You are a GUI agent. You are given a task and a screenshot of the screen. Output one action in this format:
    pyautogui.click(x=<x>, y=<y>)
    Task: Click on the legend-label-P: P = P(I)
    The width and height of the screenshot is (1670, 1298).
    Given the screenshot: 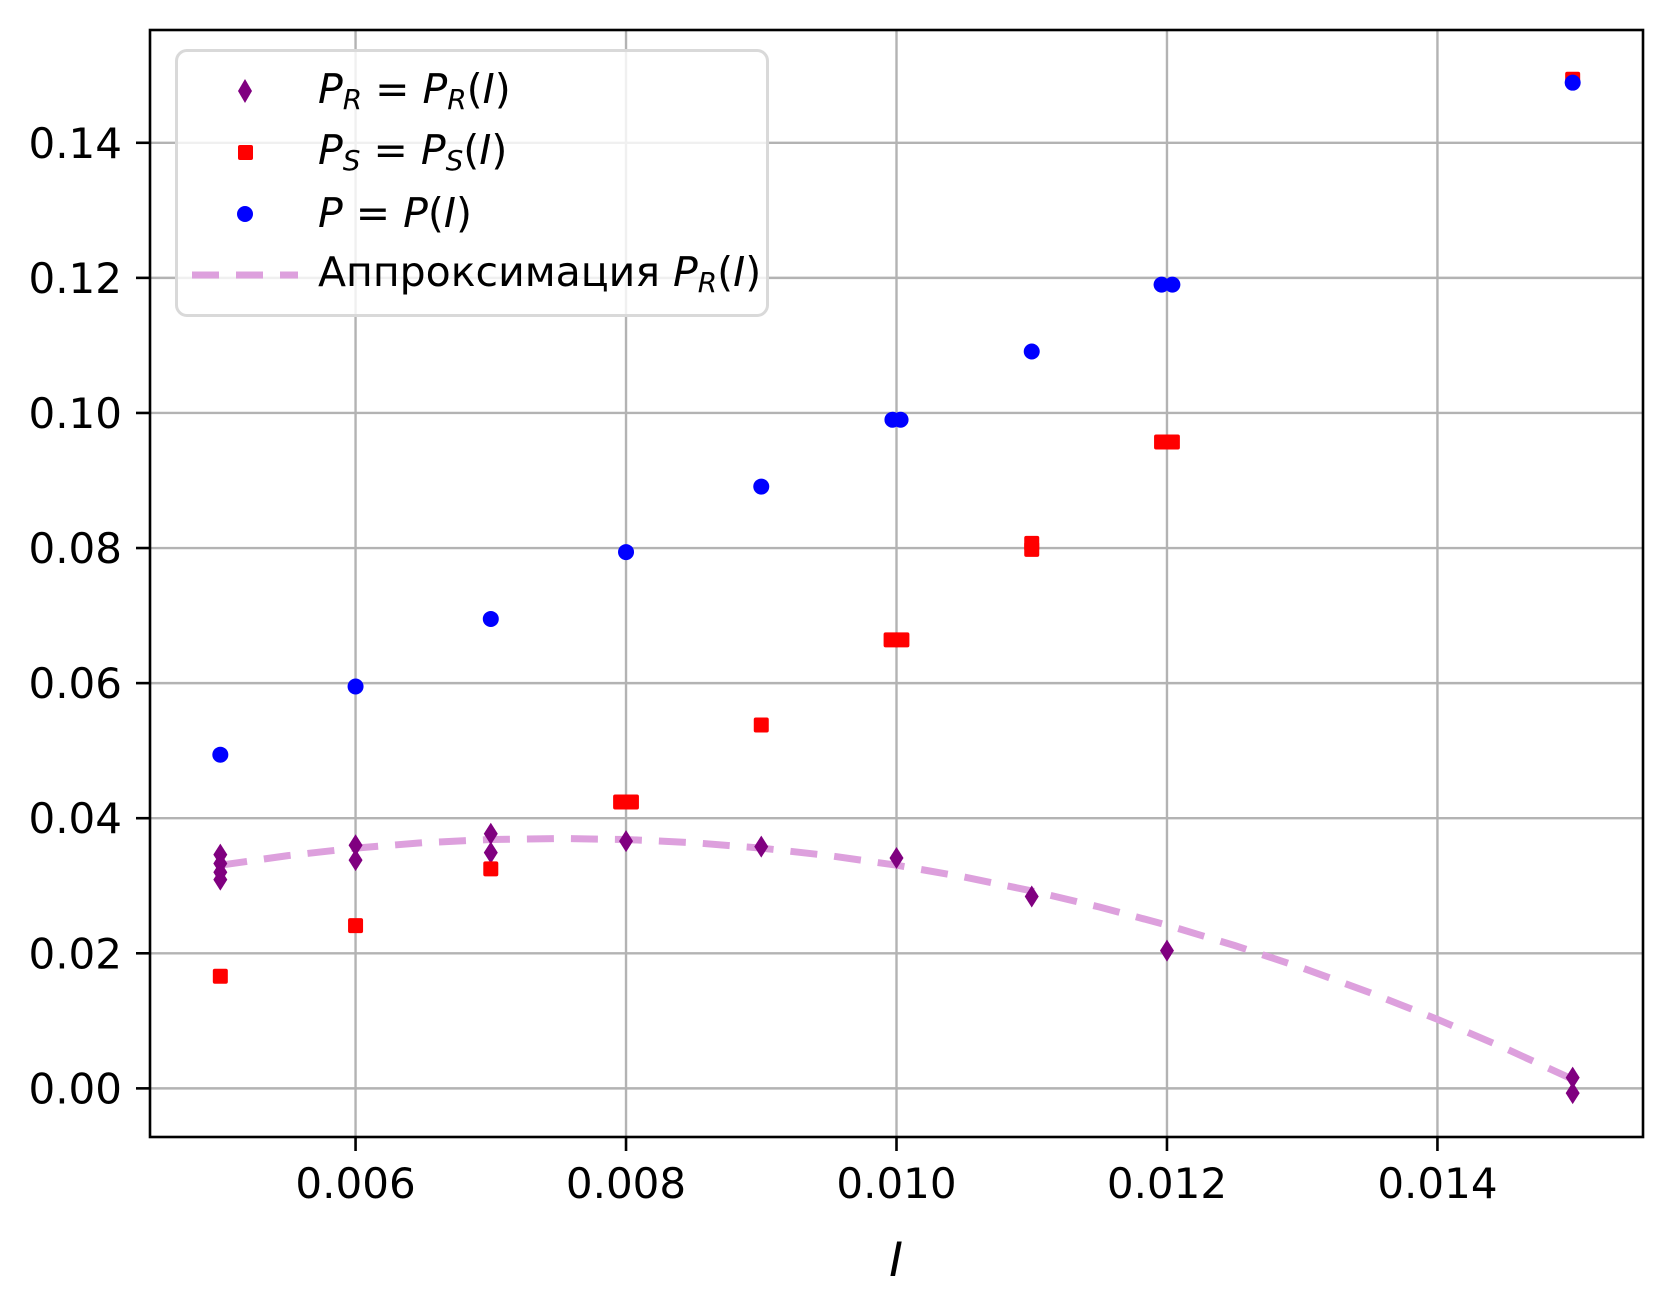 What is the action you would take?
    pyautogui.click(x=395, y=213)
    